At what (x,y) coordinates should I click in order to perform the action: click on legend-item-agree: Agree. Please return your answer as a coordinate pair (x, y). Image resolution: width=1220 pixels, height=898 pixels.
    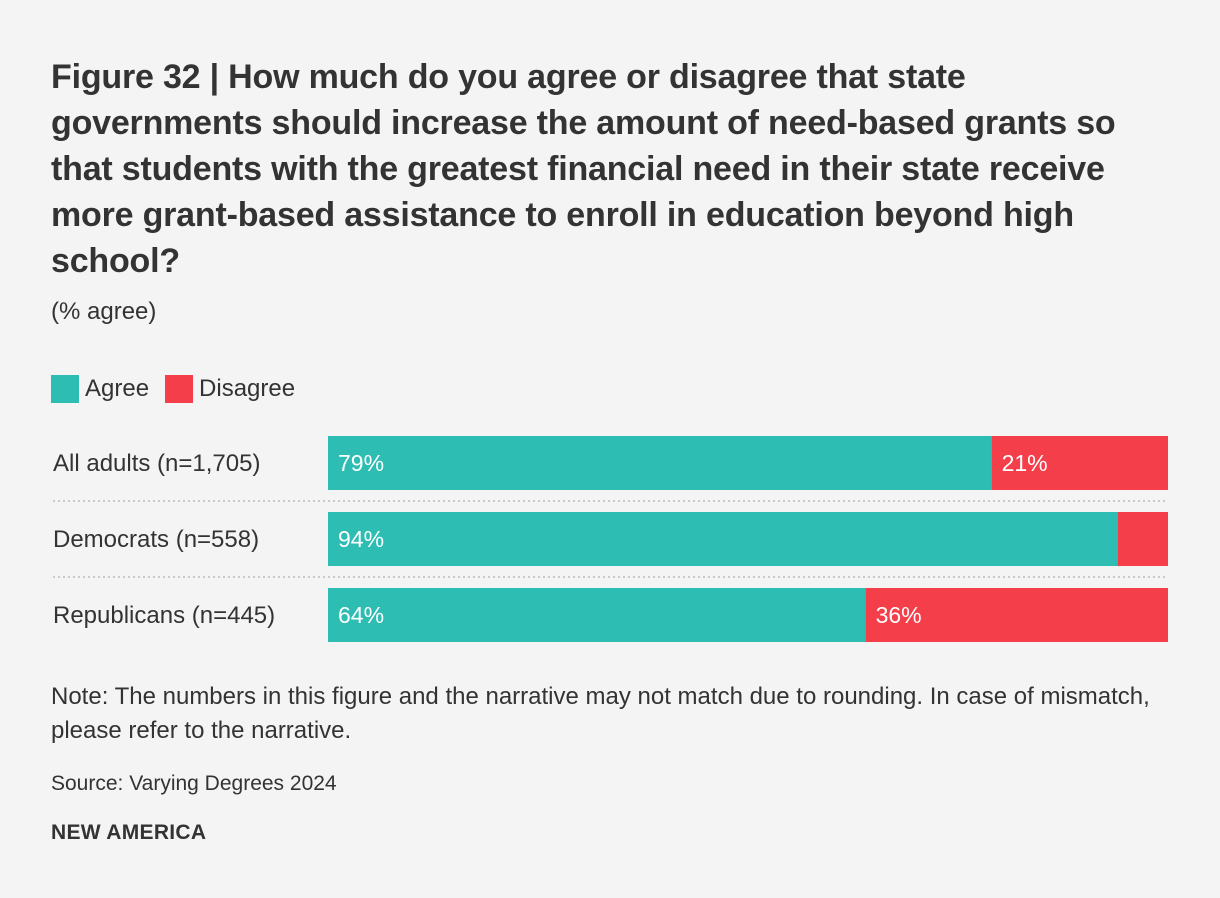
    Looking at the image, I should click on (100, 389).